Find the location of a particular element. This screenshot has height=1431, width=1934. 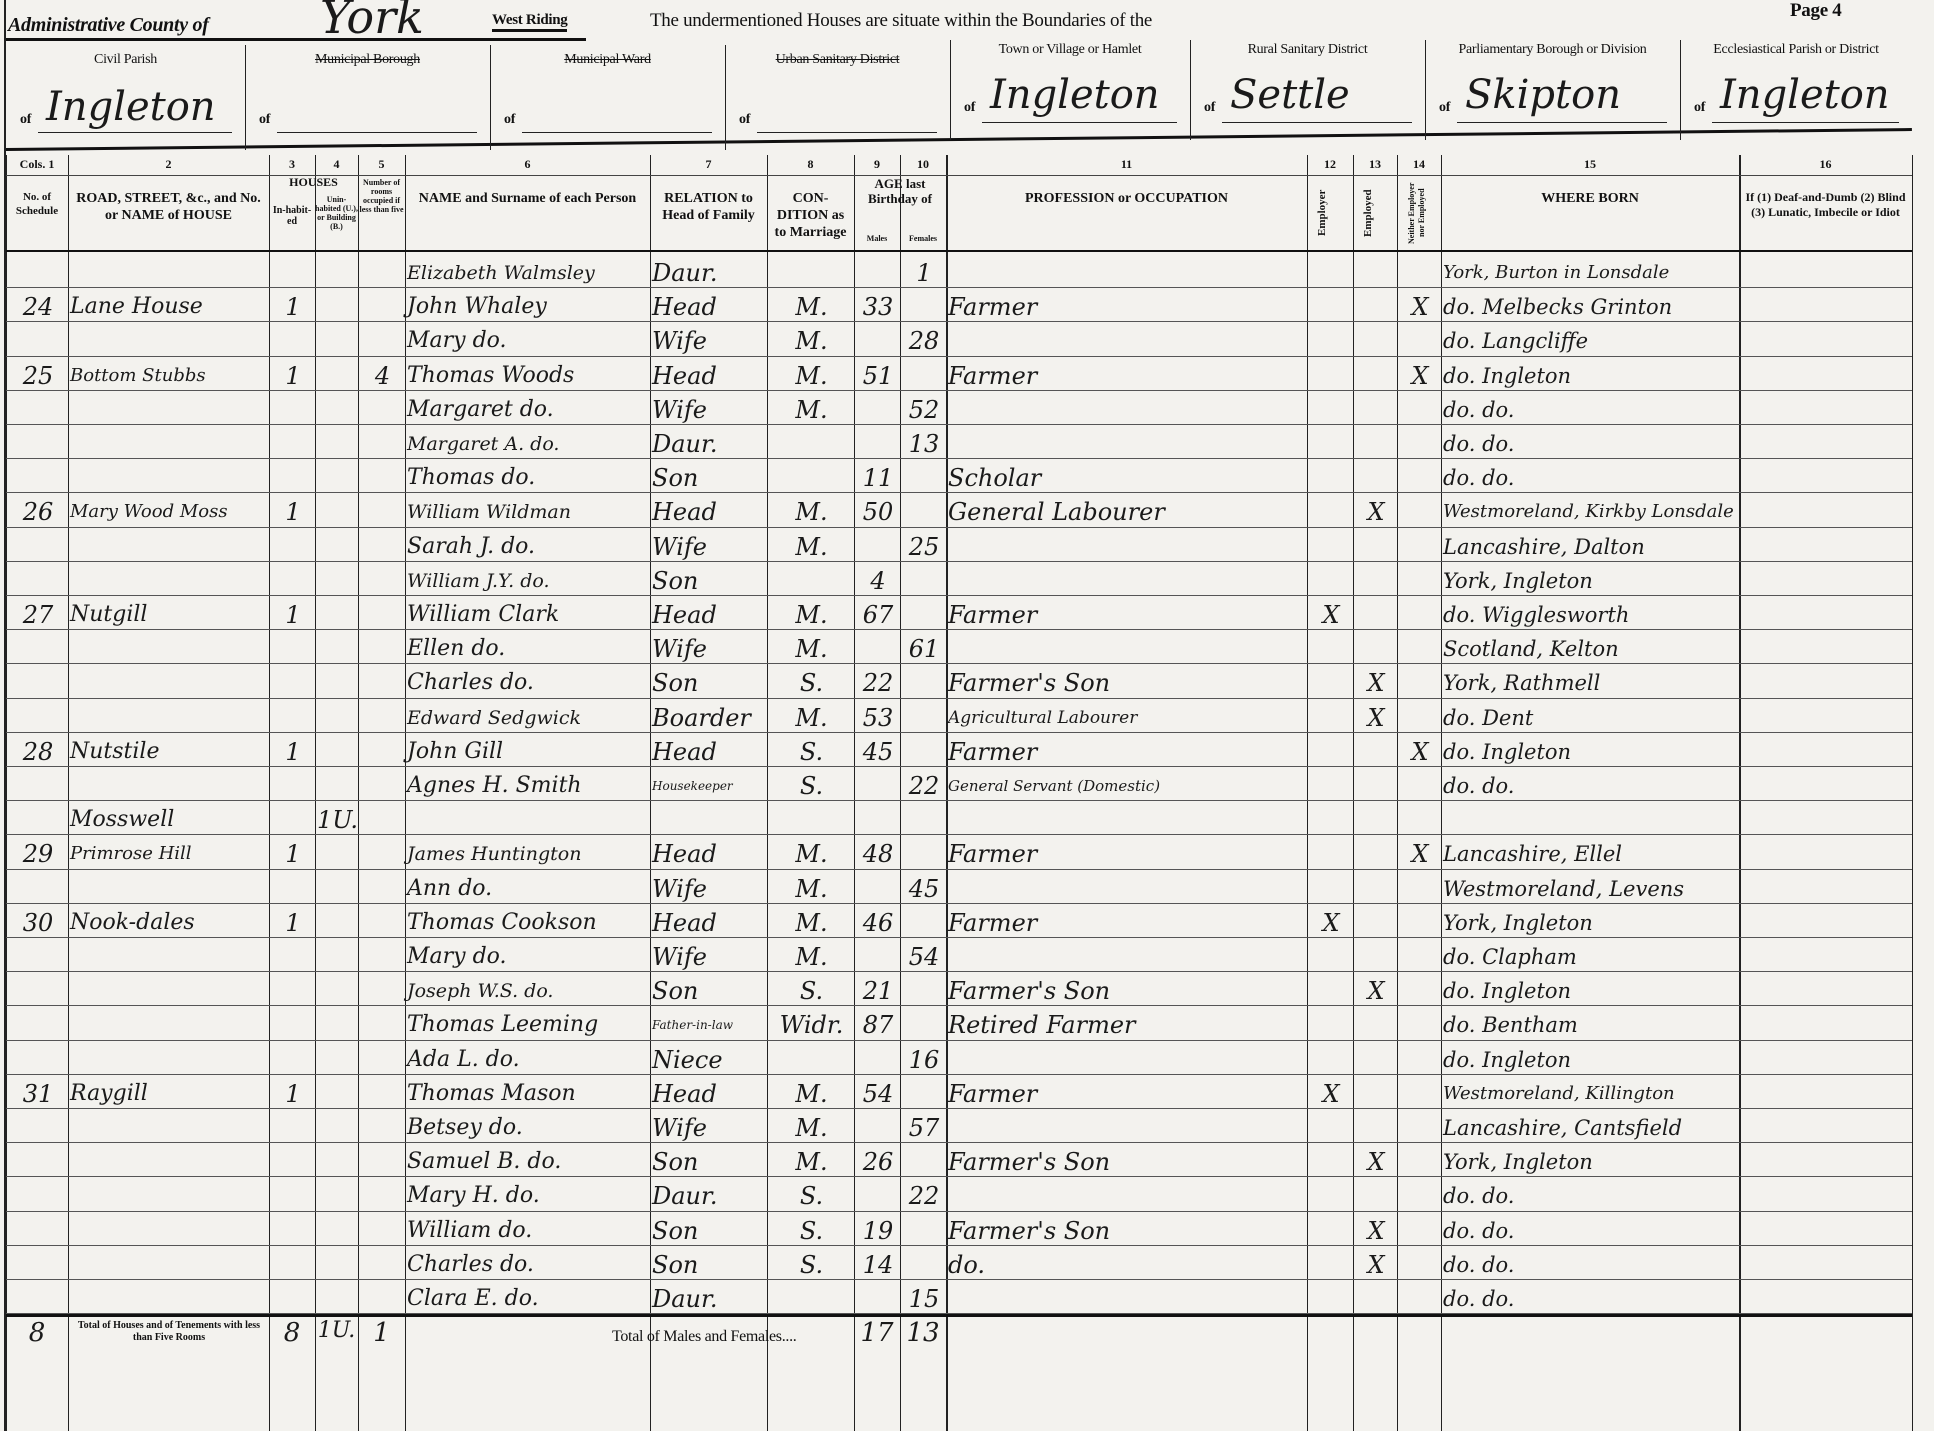

occupation: Farmer is located at coordinates (993, 751).